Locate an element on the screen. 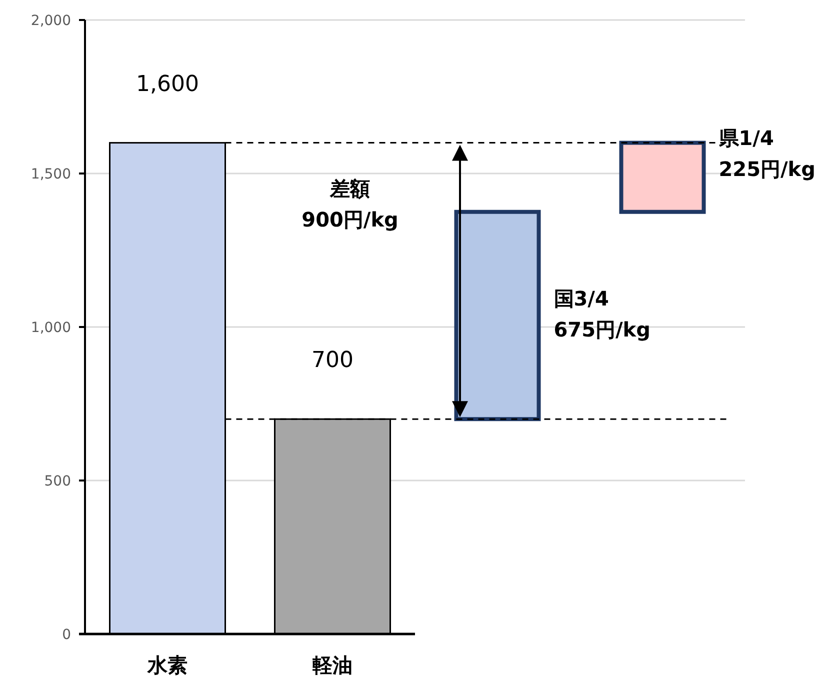 The height and width of the screenshot is (680, 819). y-tick-label: 2,000 is located at coordinates (50, 21).